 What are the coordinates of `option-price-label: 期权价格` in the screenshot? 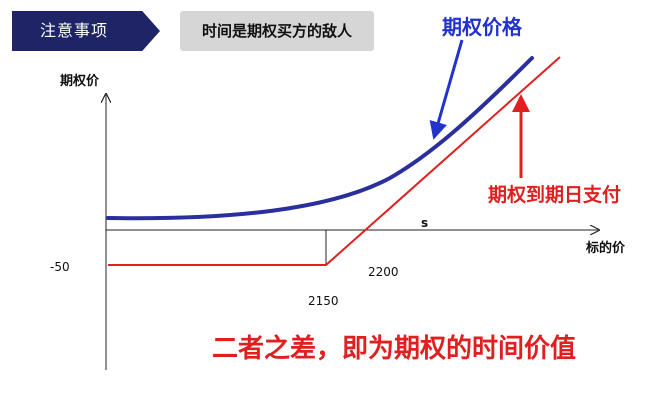 It's located at (482, 27).